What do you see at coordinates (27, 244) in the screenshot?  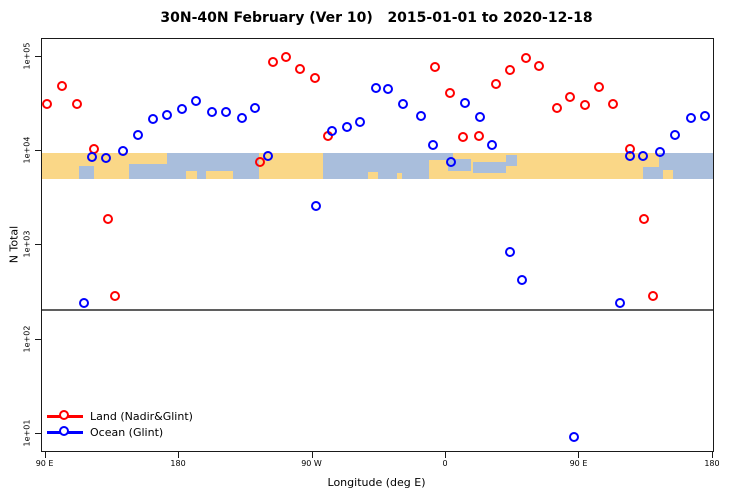 I see `y-tick-label: 1e+03` at bounding box center [27, 244].